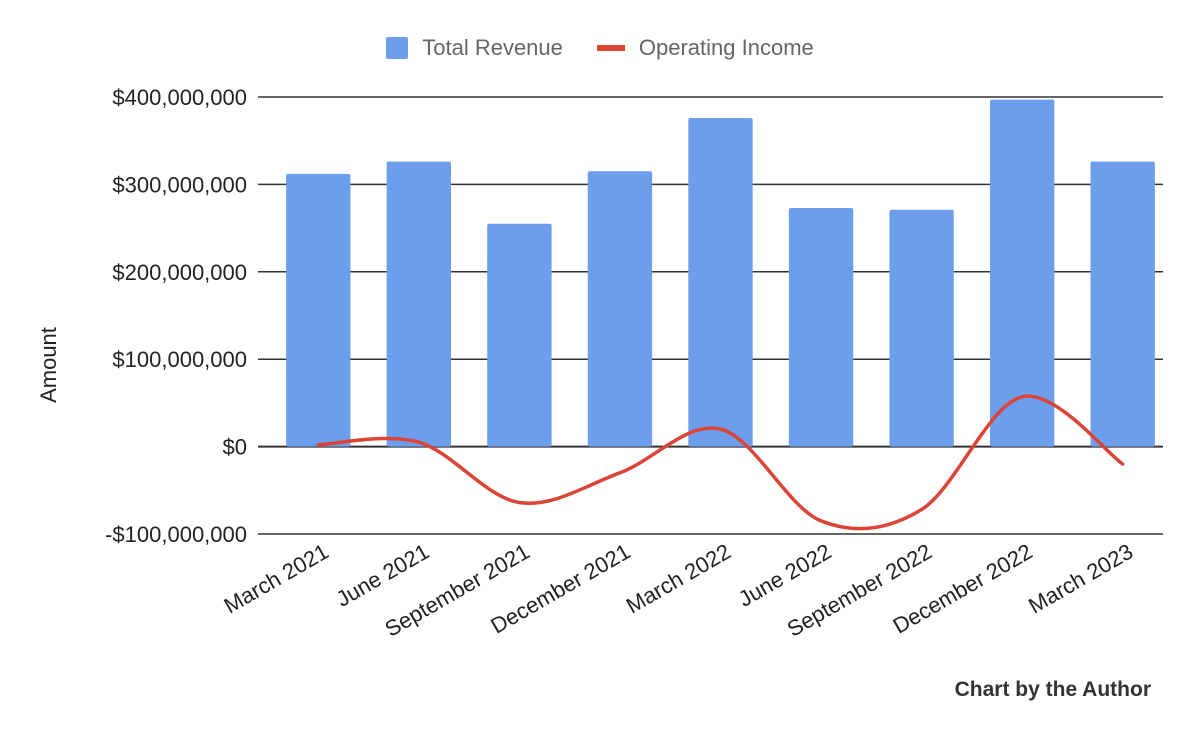 This screenshot has height=741, width=1200. What do you see at coordinates (235, 447) in the screenshot?
I see `y-tick-label: $0` at bounding box center [235, 447].